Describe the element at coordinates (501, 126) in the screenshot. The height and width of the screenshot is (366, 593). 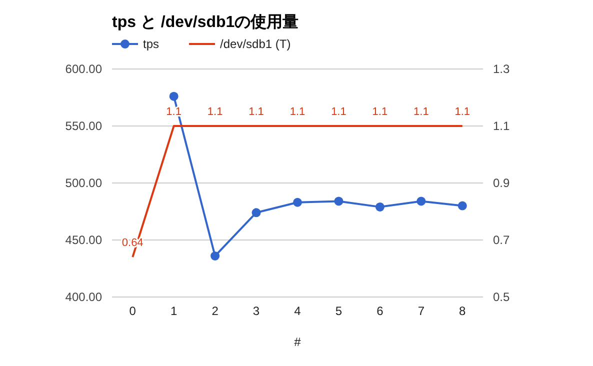
I see `y2-tick-label: 1.1` at that location.